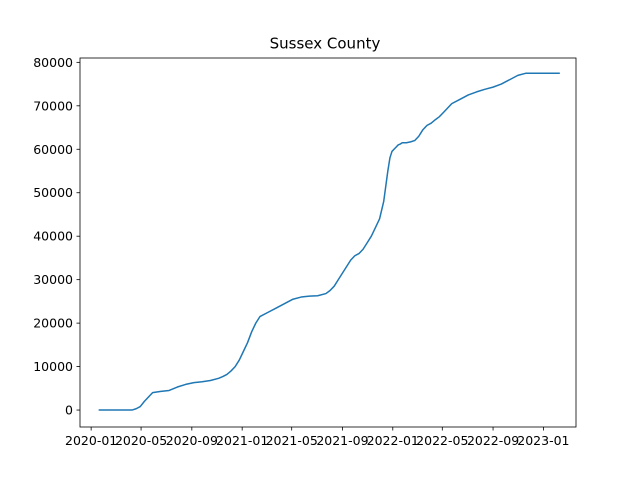 Image resolution: width=640 pixels, height=480 pixels. Describe the element at coordinates (442, 440) in the screenshot. I see `x-tick-label: 2022-05` at that location.